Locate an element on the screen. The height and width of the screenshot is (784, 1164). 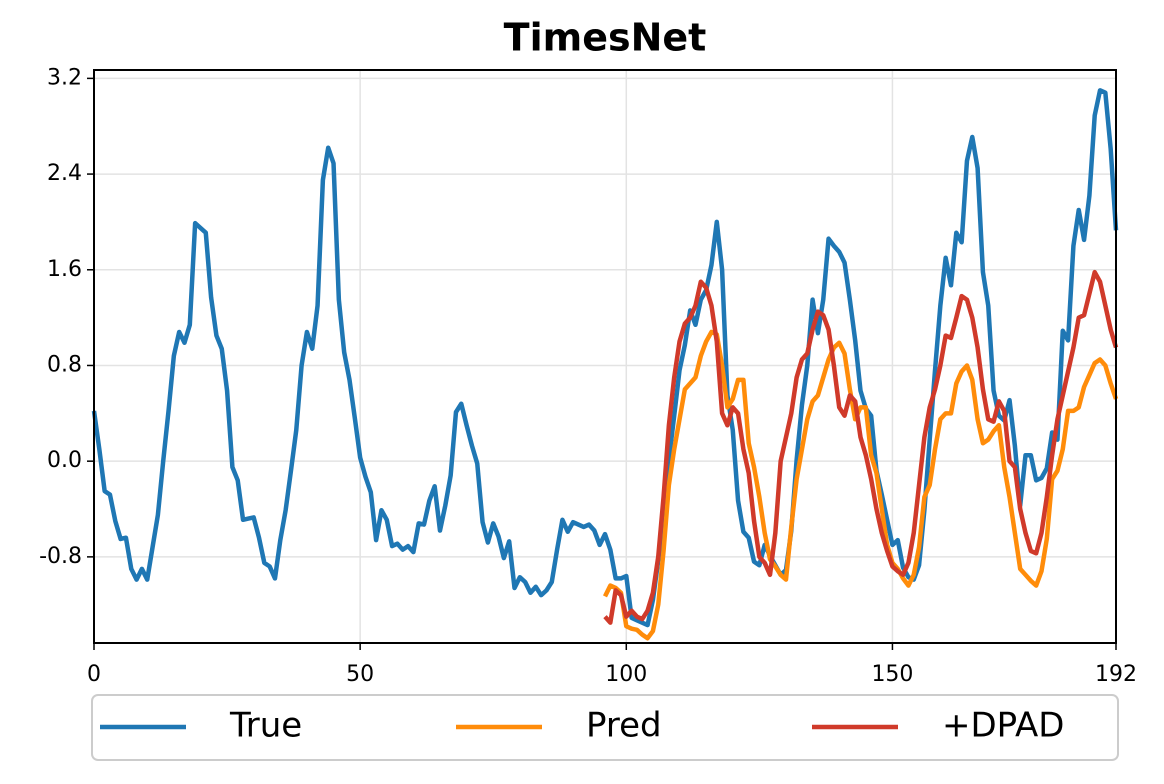
x-tick-label: 150 is located at coordinates (892, 674).